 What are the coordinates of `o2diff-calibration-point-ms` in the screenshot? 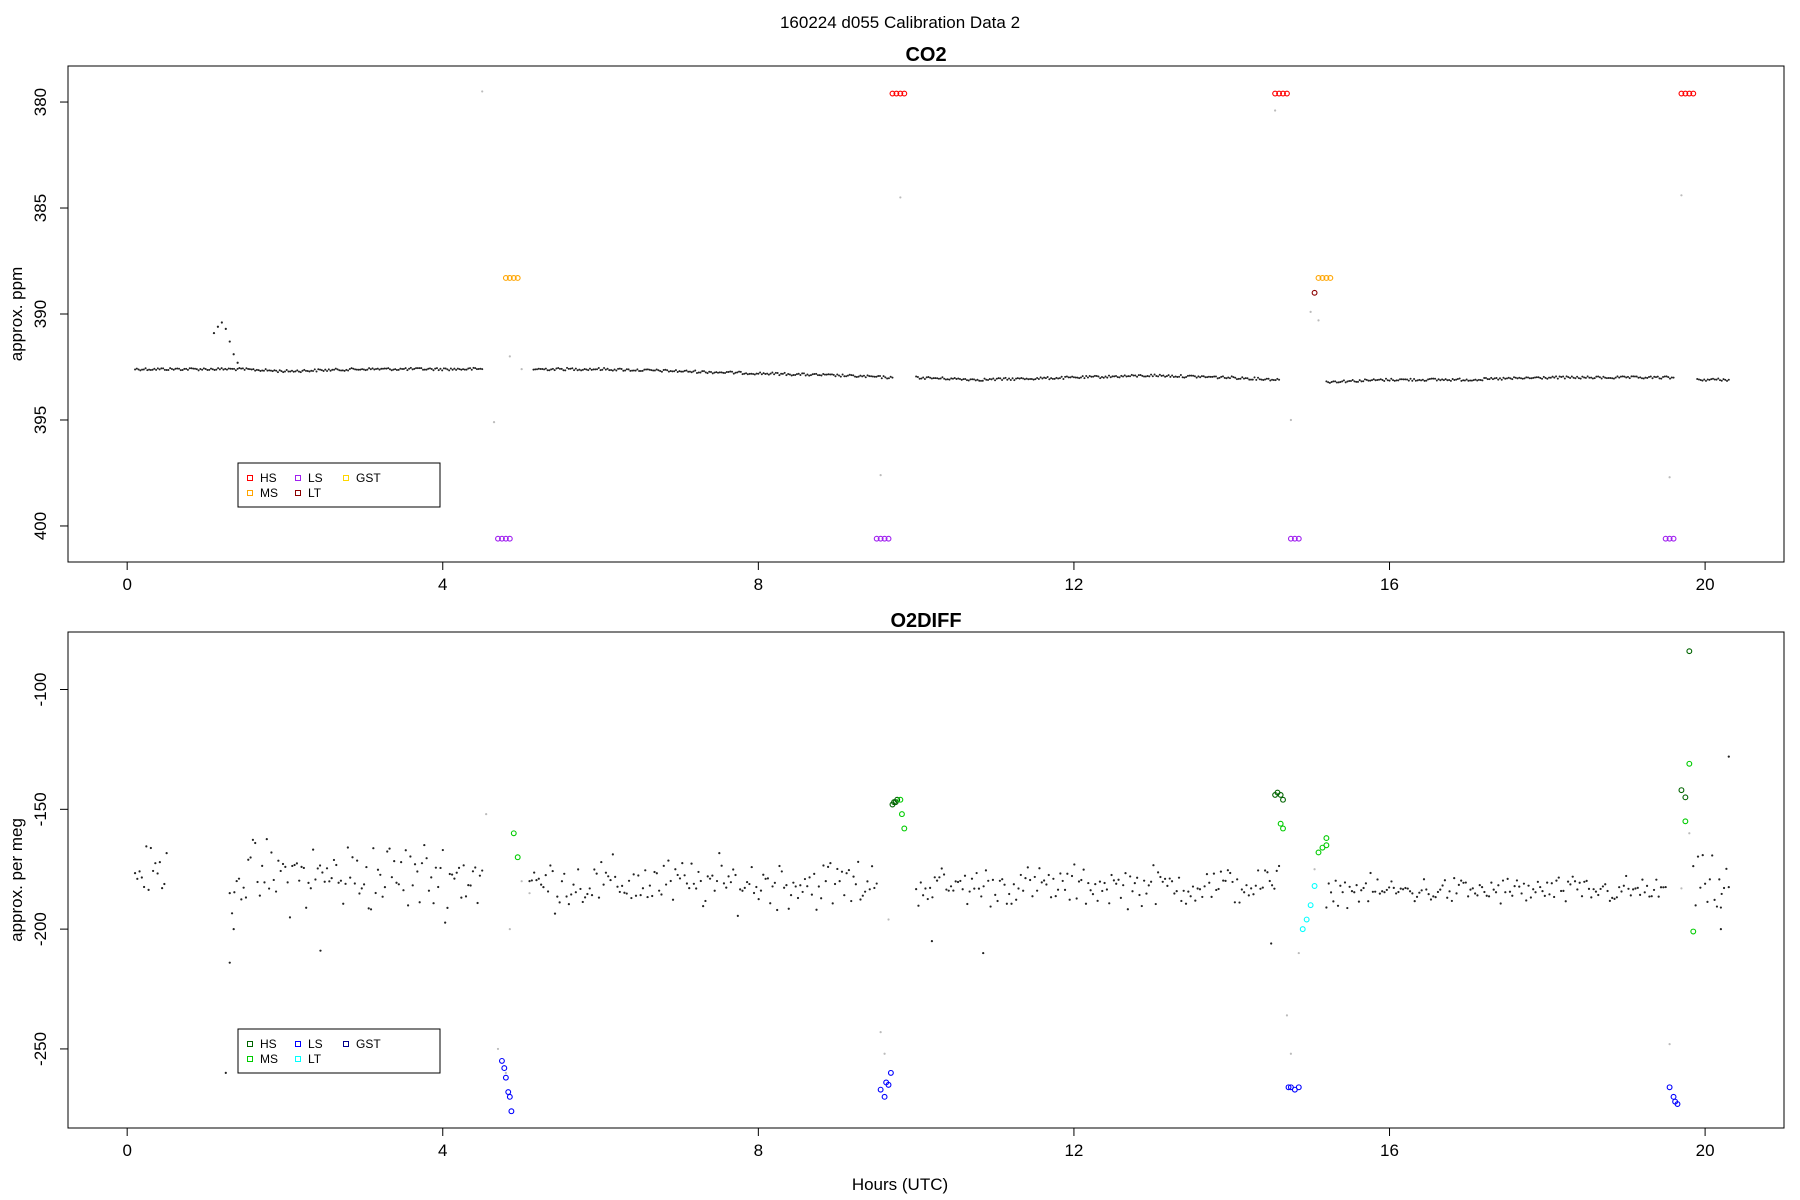 It's located at (517, 857).